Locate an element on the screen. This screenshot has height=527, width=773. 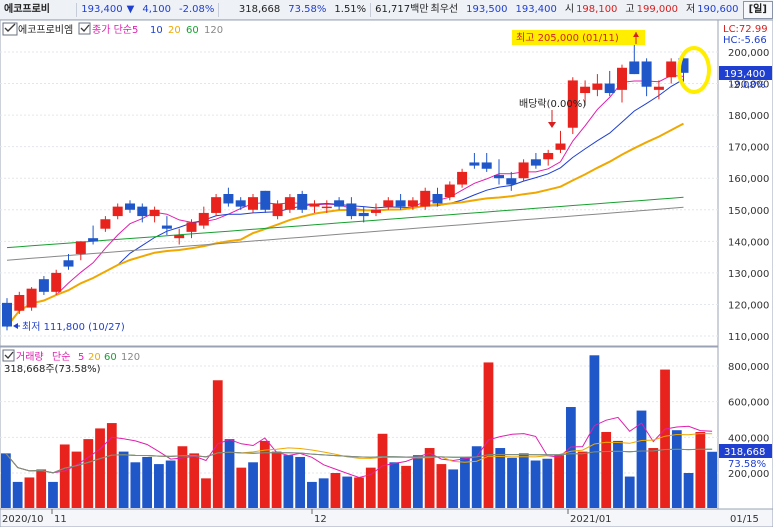
stock-tag: 에코프로비엠 is located at coordinates (45, 30).